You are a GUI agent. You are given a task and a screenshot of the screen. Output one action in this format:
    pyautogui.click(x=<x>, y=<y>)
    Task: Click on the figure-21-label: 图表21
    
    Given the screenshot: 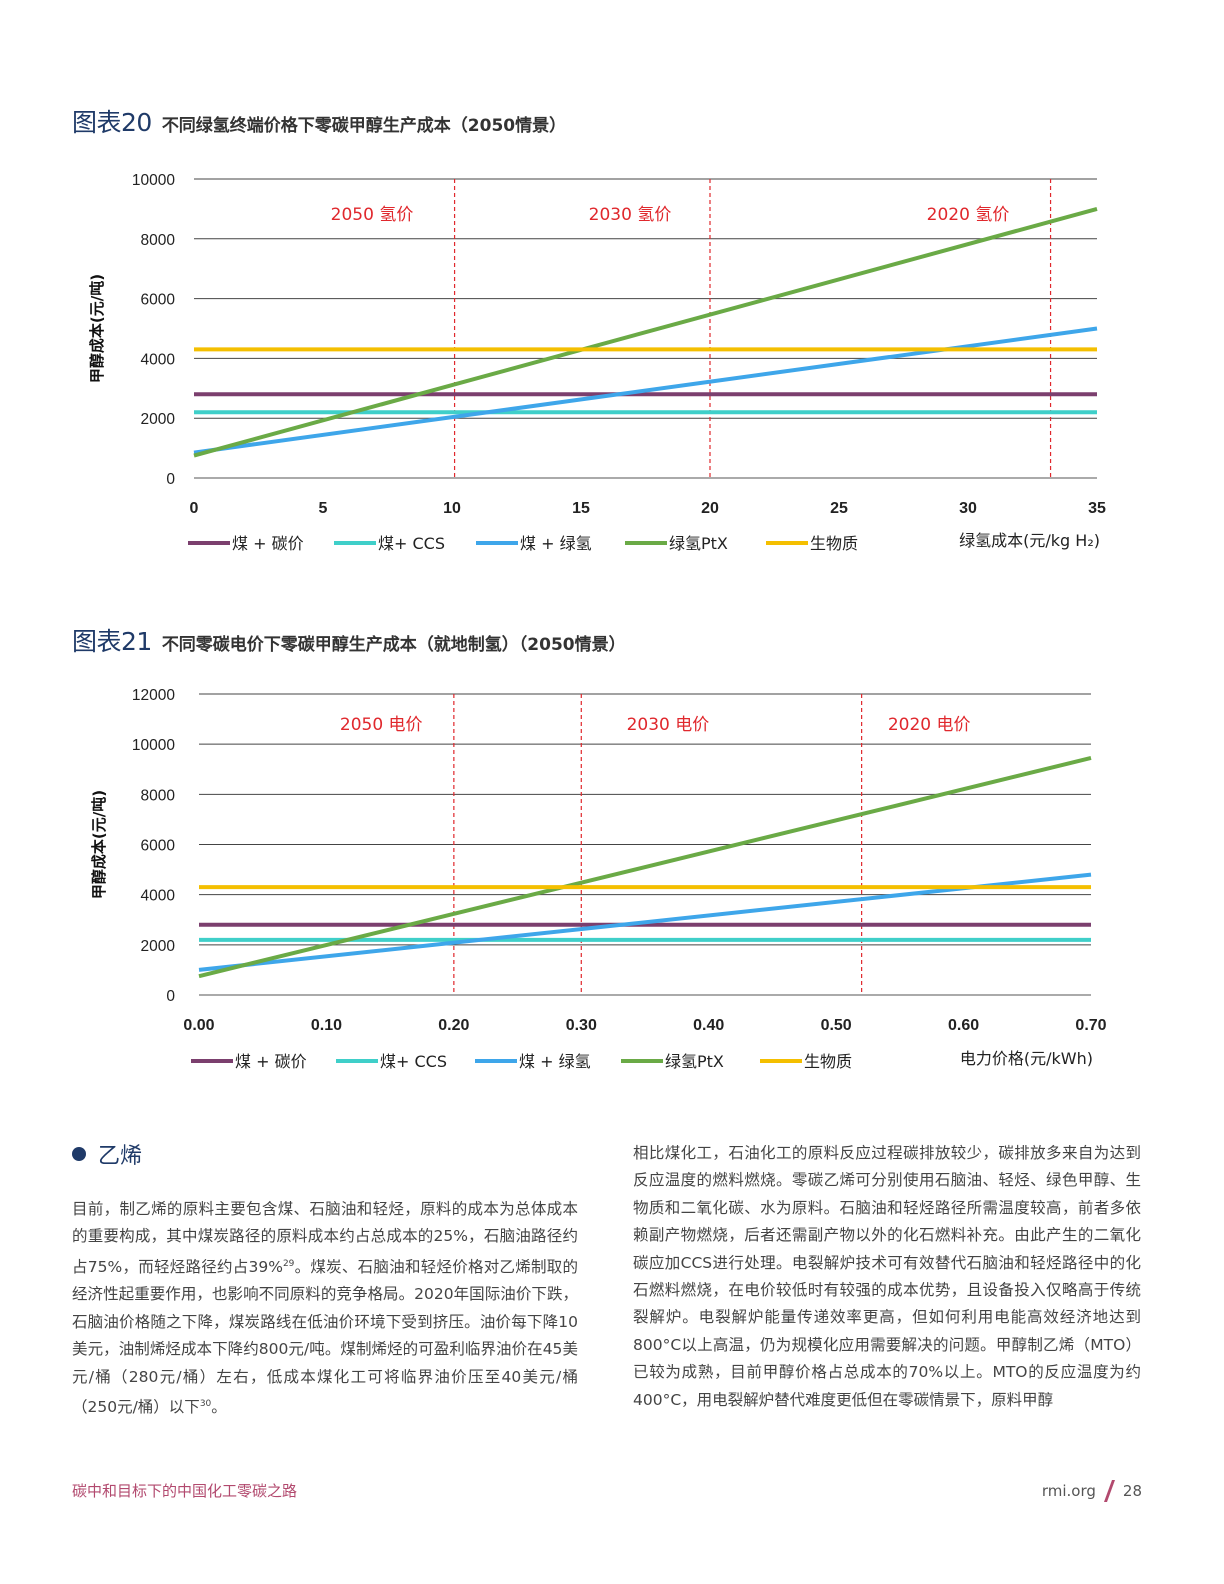 What is the action you would take?
    pyautogui.click(x=112, y=641)
    